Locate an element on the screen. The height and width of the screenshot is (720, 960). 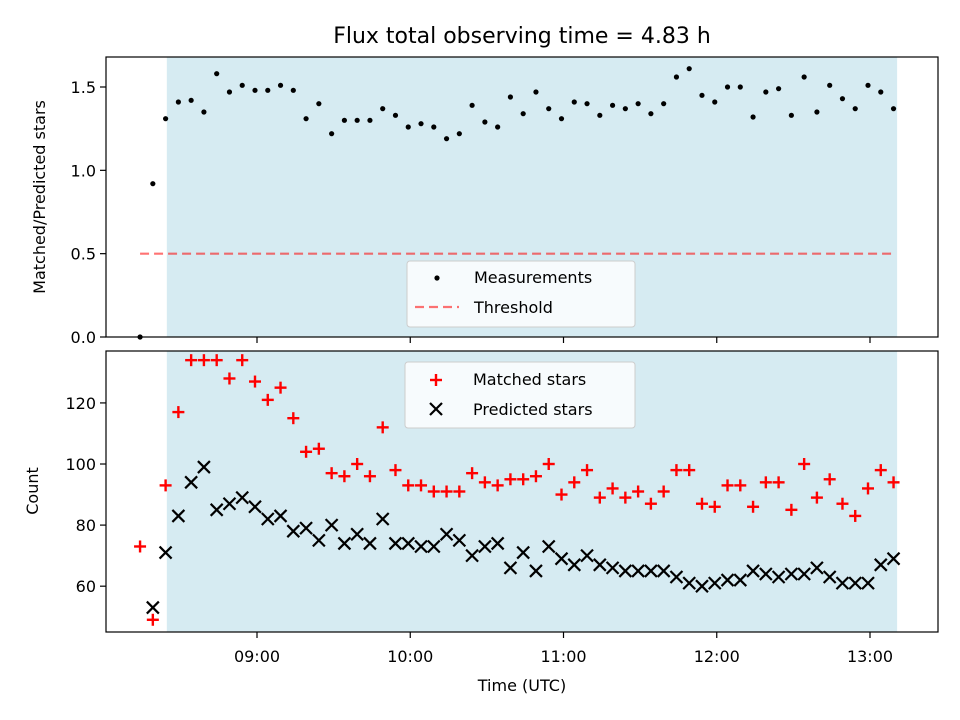
legend-matched-marker is located at coordinates (436, 380).